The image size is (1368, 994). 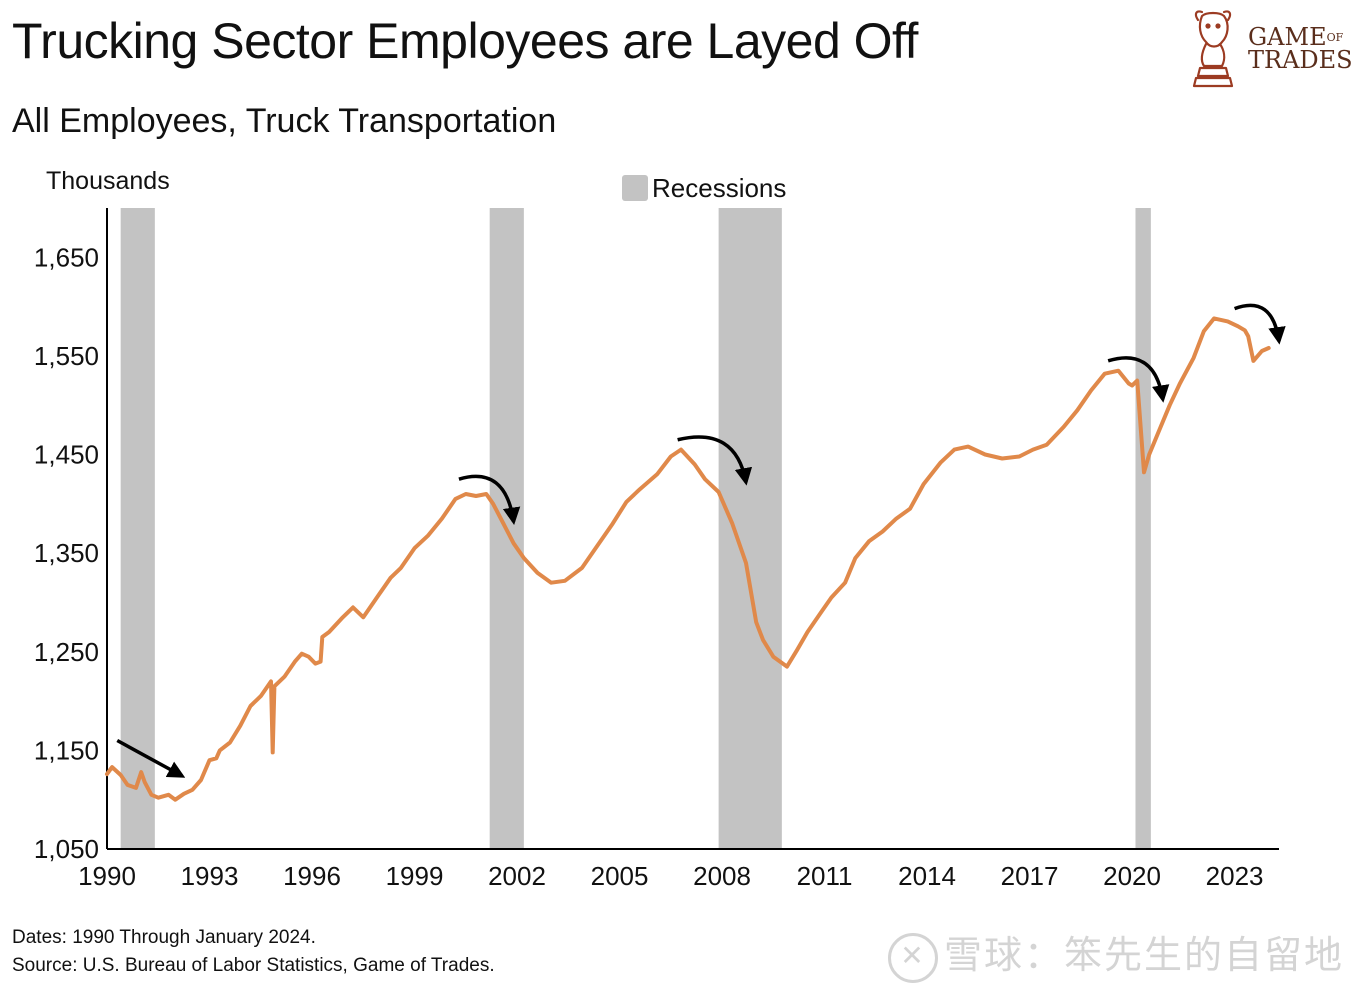 What do you see at coordinates (825, 876) in the screenshot?
I see `x-tick-label-2011: 2011` at bounding box center [825, 876].